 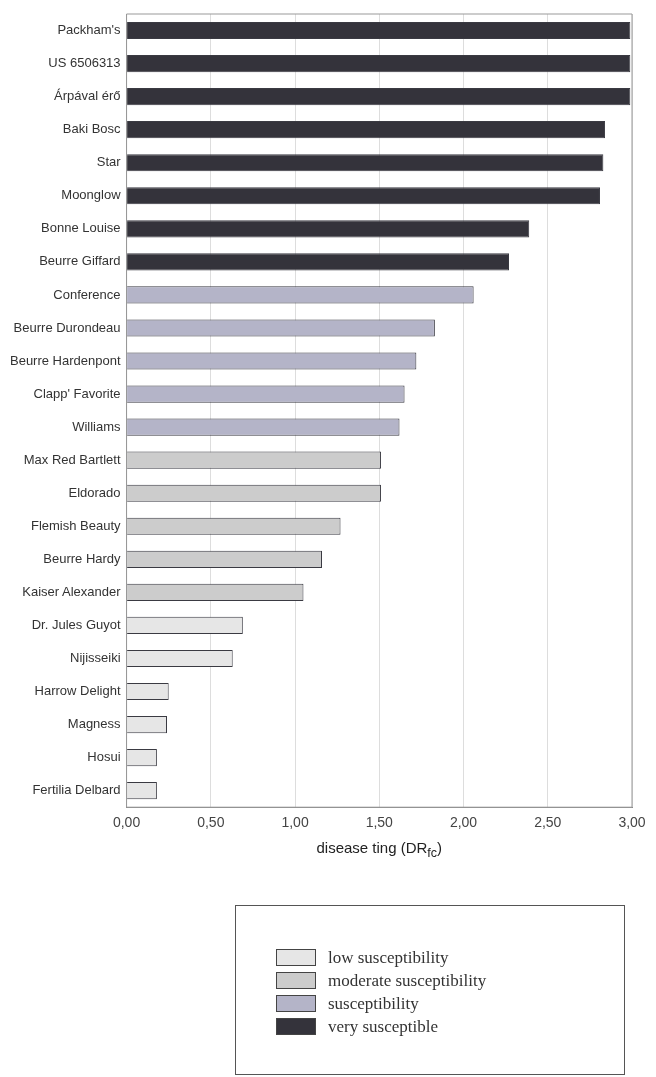 I want to click on y-tick-label: Moonglow, so click(x=91, y=195).